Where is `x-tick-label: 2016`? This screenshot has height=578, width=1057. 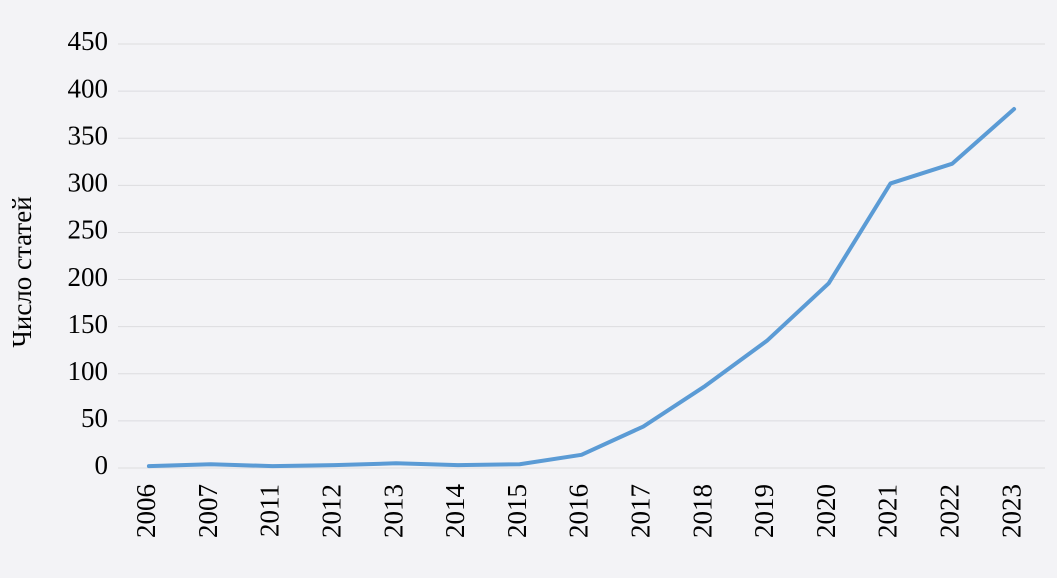 x-tick-label: 2016 is located at coordinates (579, 511).